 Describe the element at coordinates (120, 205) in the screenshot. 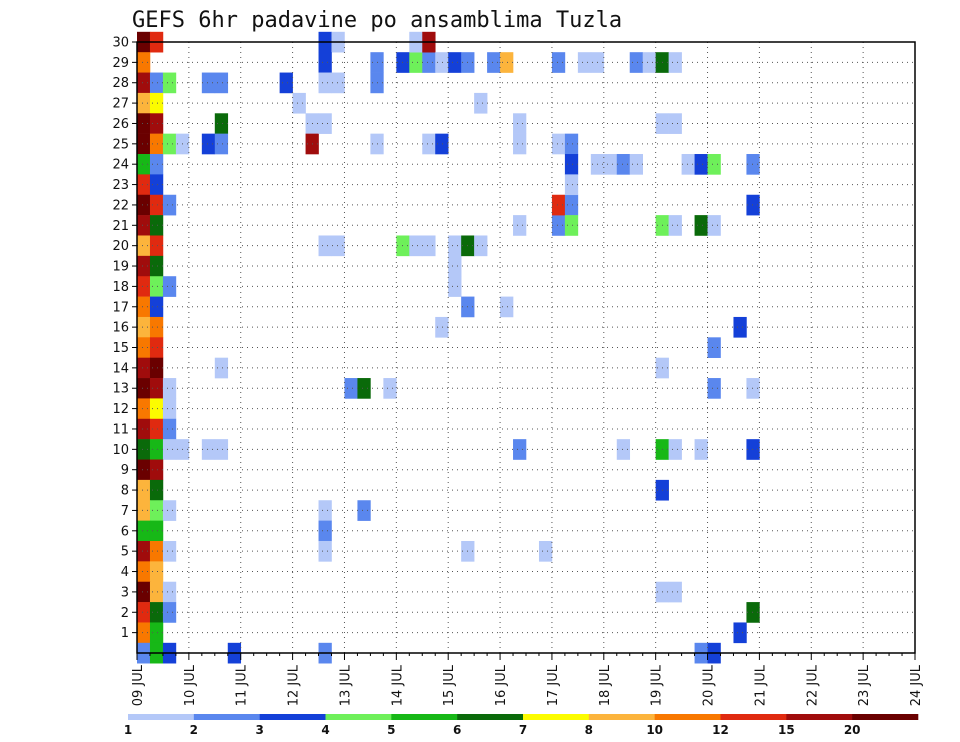

I see `y-tick-label: 22` at that location.